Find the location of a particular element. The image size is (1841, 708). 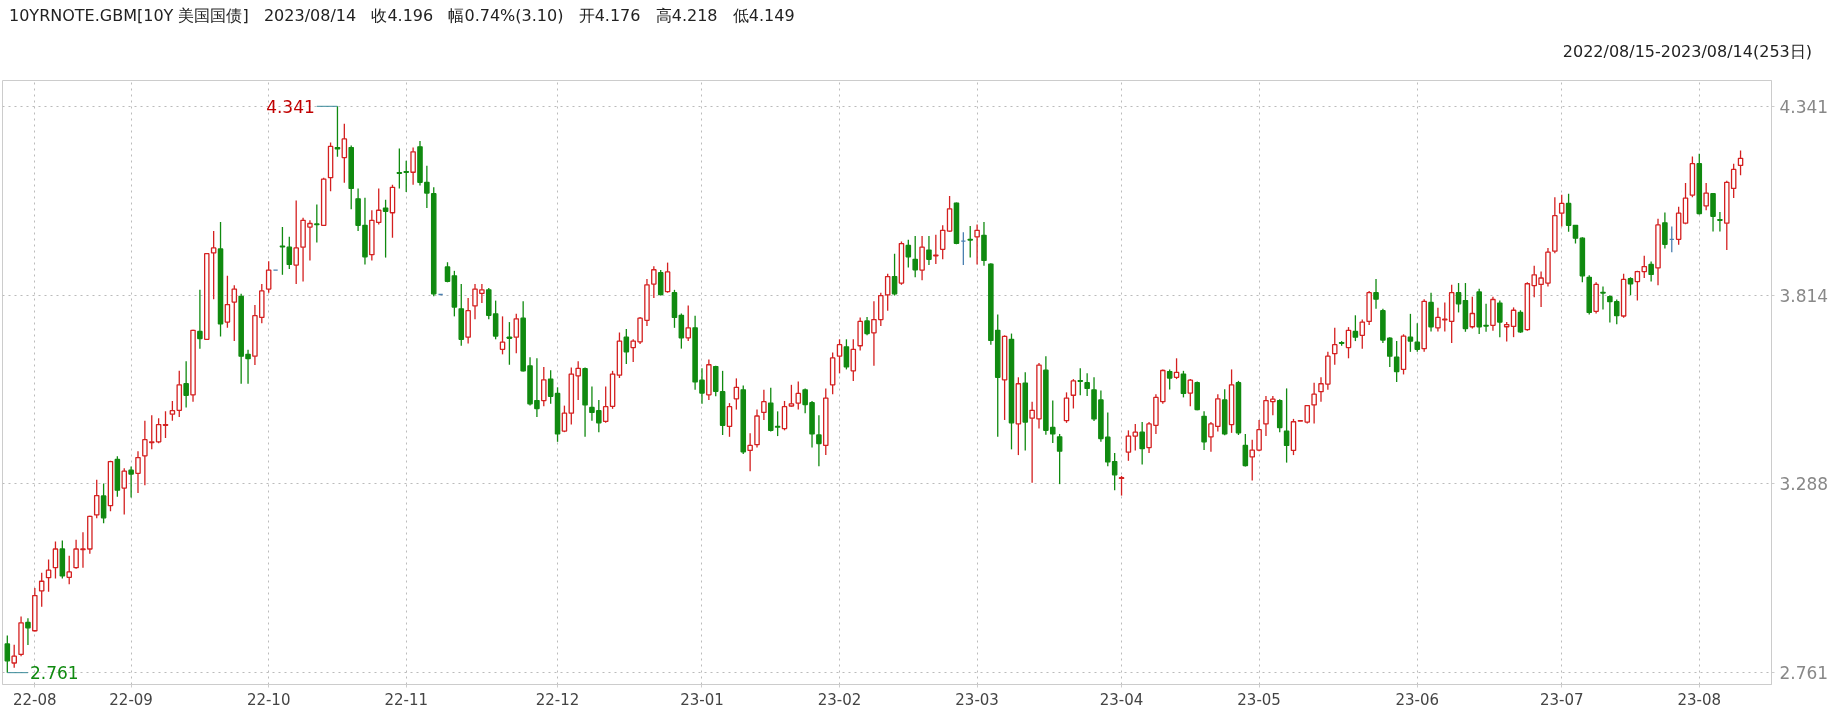

annotation: 2.761 is located at coordinates (54, 673).